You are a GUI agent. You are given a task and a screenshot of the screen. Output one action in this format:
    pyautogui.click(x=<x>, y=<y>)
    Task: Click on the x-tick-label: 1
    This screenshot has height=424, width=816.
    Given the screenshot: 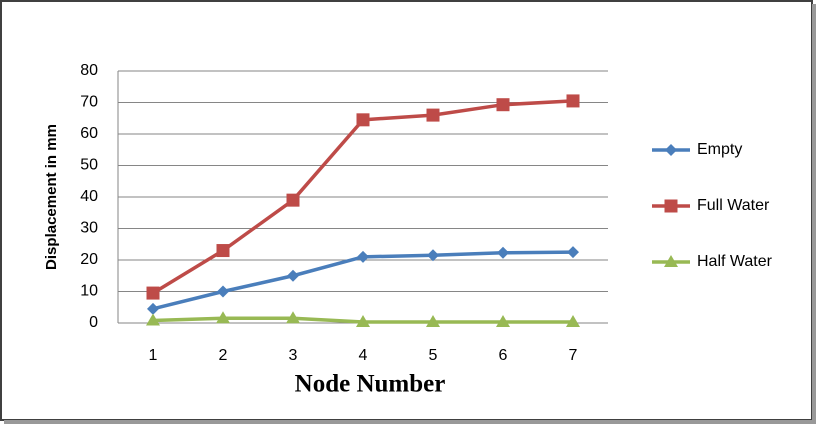 What is the action you would take?
    pyautogui.click(x=153, y=355)
    